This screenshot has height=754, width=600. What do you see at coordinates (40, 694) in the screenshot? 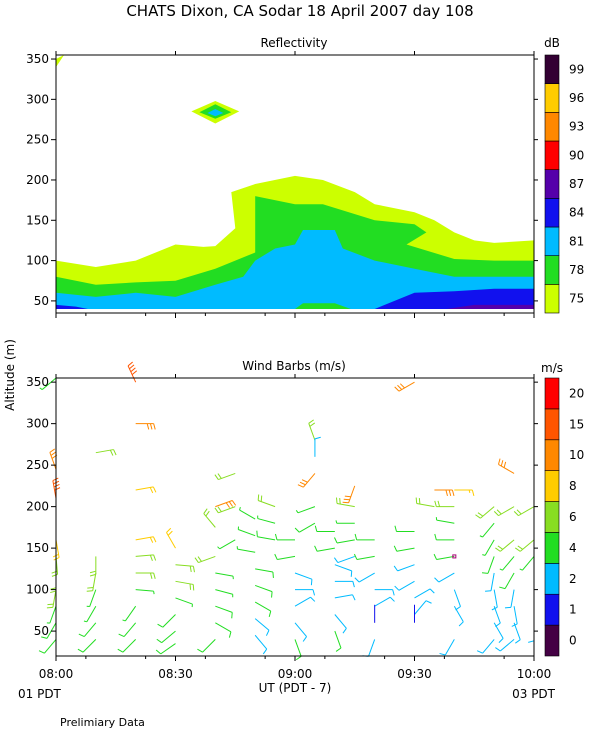
I see `left-date-label: 01 PDT` at bounding box center [40, 694].